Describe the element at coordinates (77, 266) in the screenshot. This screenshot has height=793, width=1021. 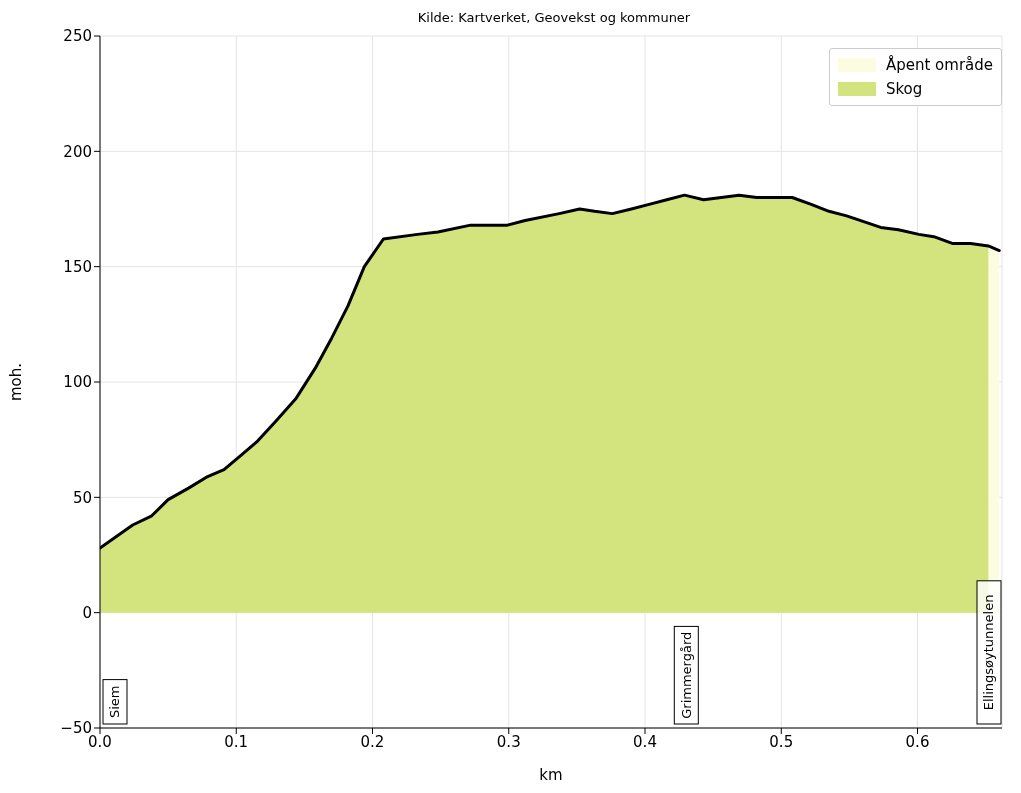
I see `y-tick-label: 150` at that location.